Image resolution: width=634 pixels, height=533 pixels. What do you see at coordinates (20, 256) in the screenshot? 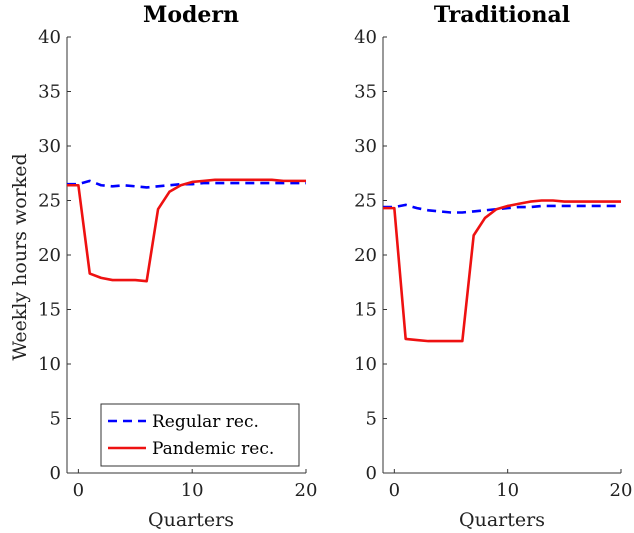
I see `y-axis-label: Weekly hours worked` at bounding box center [20, 256].